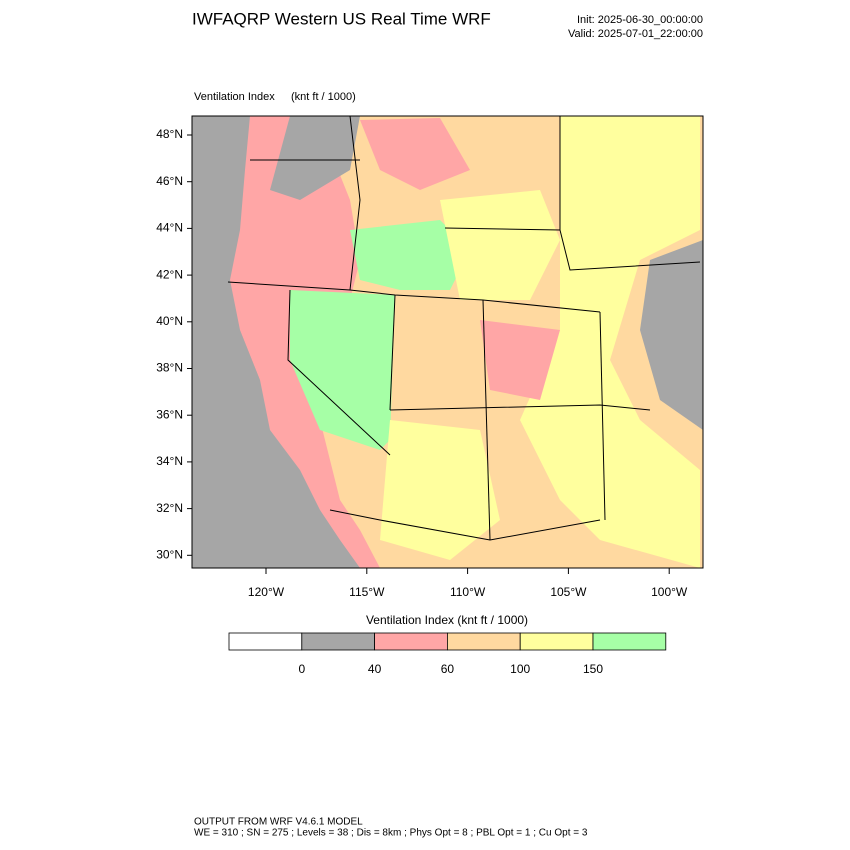 The width and height of the screenshot is (850, 850). I want to click on colorbar: 0 40 60 100 150, so click(447, 654).